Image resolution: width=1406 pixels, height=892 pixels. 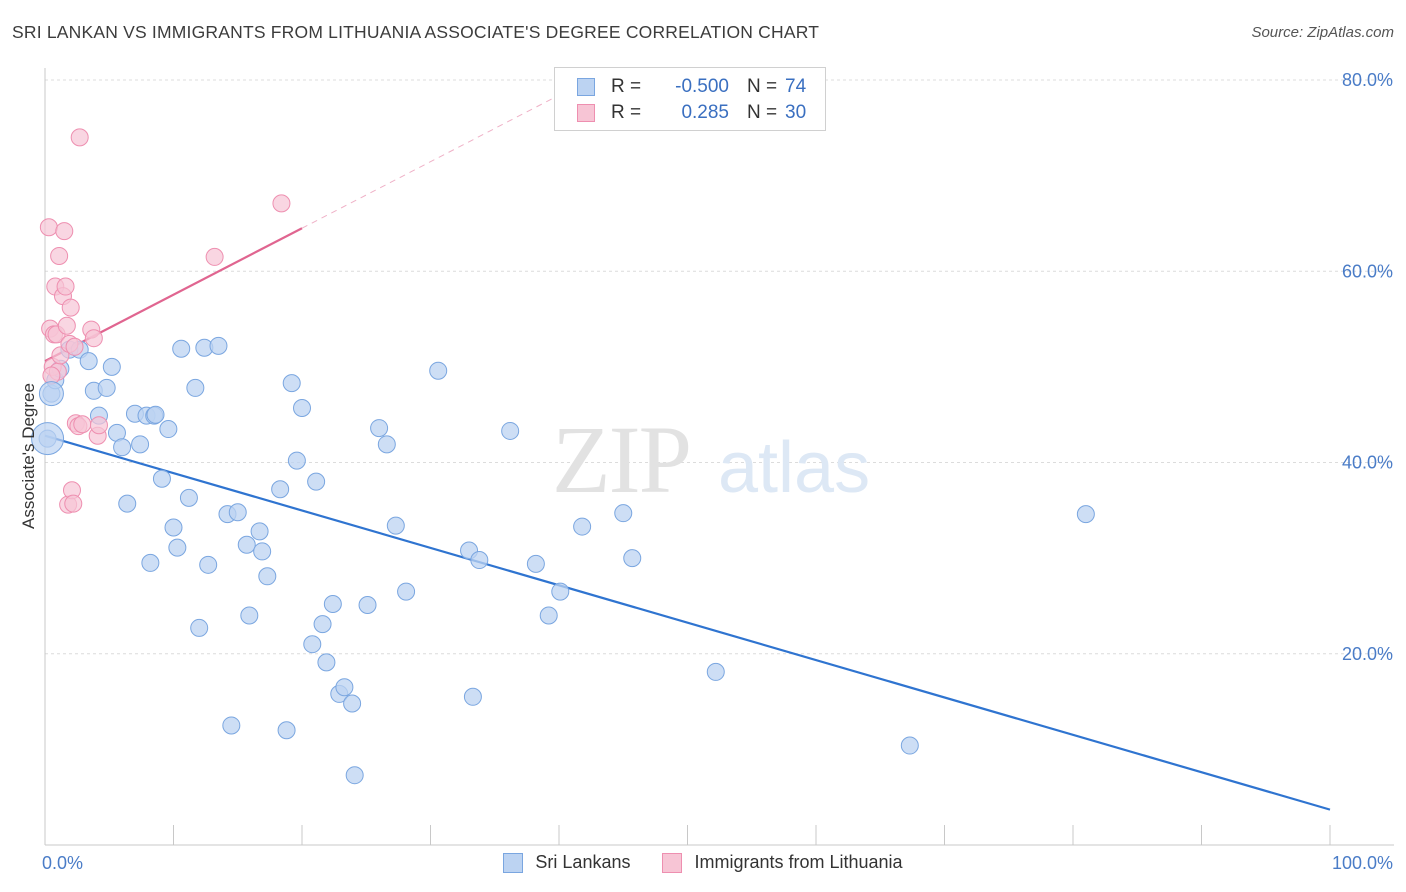 I want to click on legend-row-sri-lankans: R = -0.500 N = 74, so click(x=691, y=87).